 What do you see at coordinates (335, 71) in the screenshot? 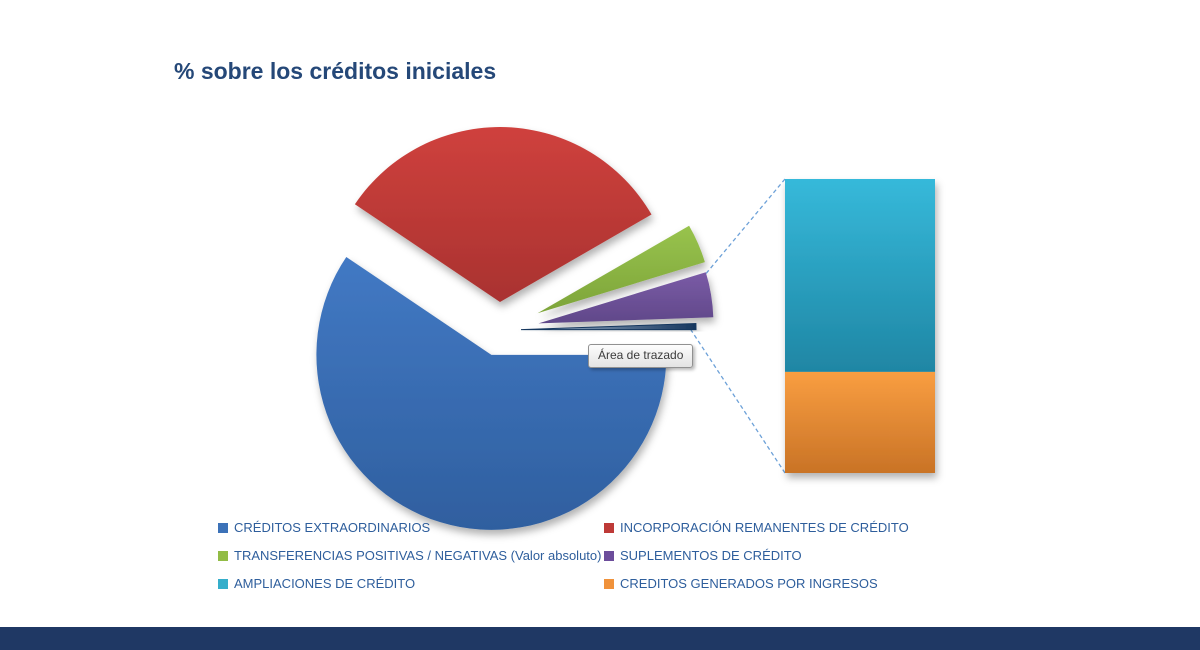
I see `chart-title: % sobre los créditos iniciales` at bounding box center [335, 71].